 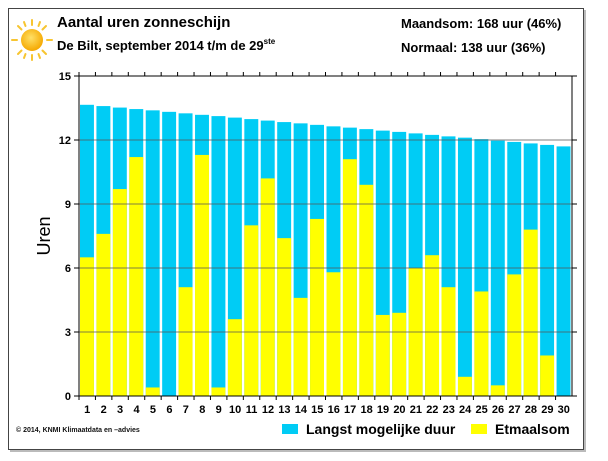 What do you see at coordinates (473, 47) in the screenshot?
I see `normal-total: Normaal: 138 uur (36%)` at bounding box center [473, 47].